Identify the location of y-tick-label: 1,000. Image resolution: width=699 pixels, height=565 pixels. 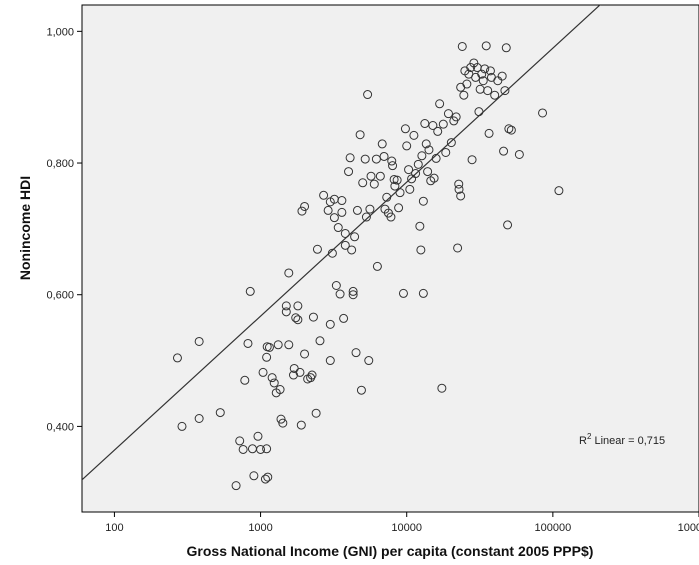
(60, 32).